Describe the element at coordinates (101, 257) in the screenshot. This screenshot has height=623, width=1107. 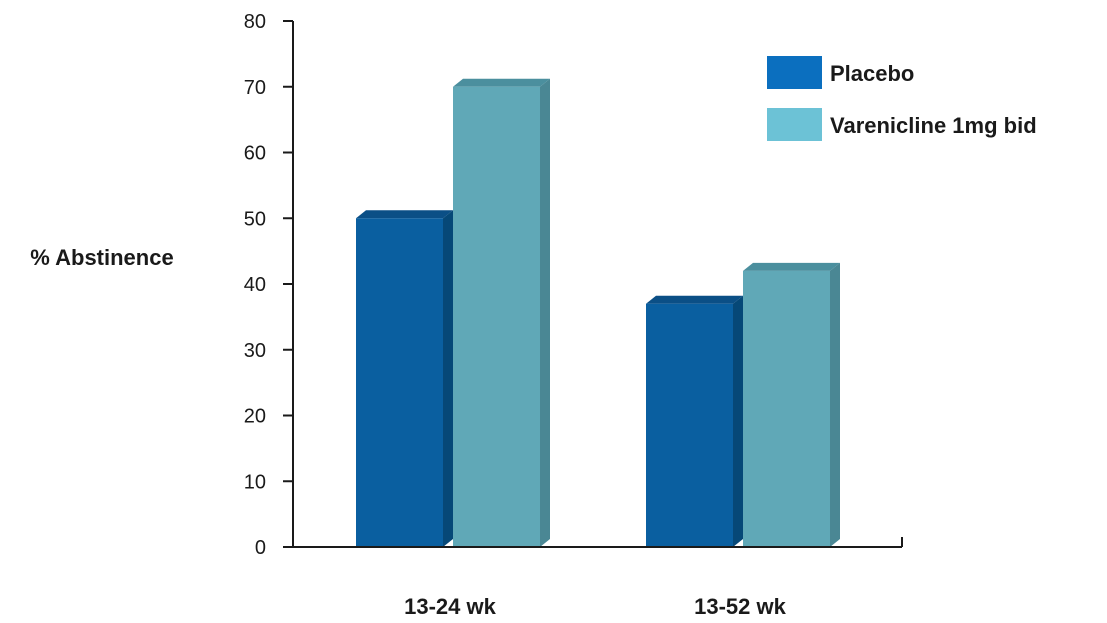
I see `y-axis-label: % Abstinence` at that location.